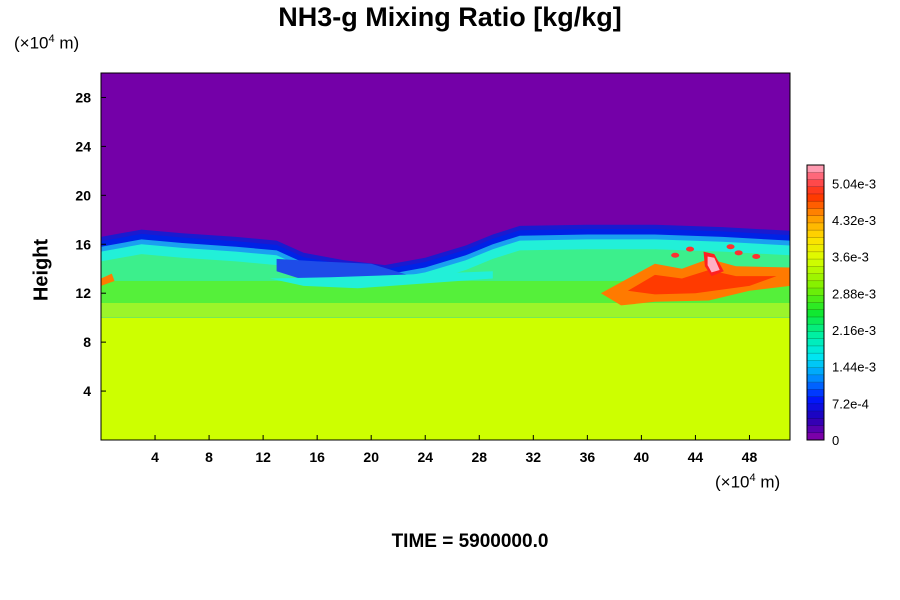  What do you see at coordinates (479, 457) in the screenshot?
I see `x-tick-label-6: 28` at bounding box center [479, 457].